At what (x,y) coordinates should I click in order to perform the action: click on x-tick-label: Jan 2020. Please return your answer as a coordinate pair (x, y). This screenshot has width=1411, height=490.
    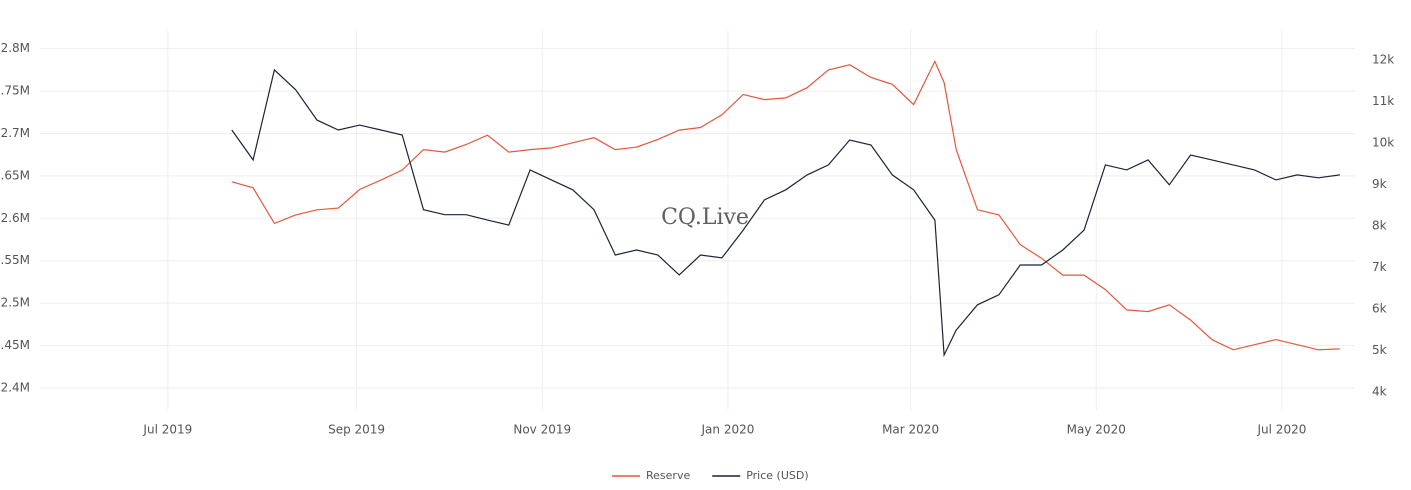
    Looking at the image, I should click on (728, 430).